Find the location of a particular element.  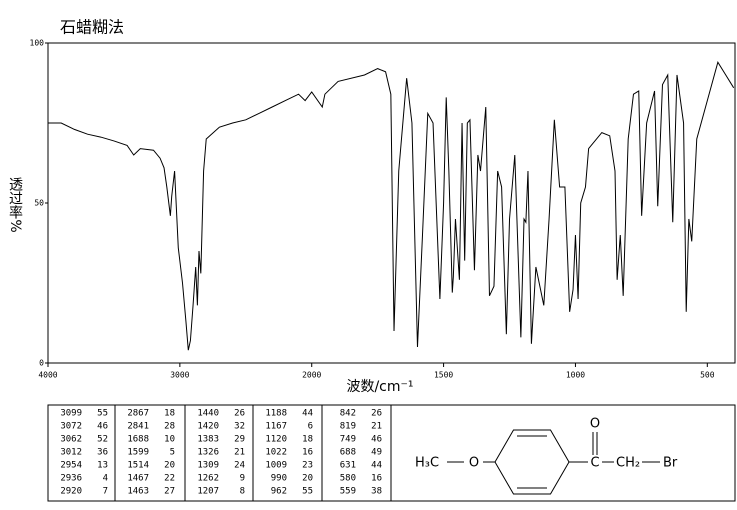

table-wavenumber: 1467 is located at coordinates (138, 479).